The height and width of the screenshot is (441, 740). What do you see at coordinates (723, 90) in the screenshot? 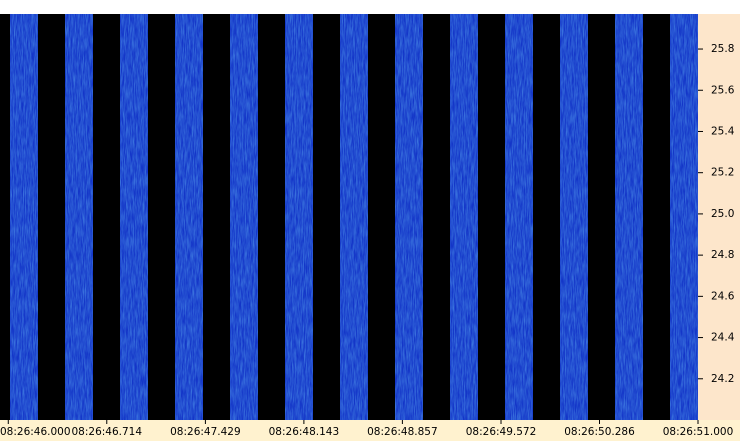
I see `y-tick-label: 25.6` at bounding box center [723, 90].